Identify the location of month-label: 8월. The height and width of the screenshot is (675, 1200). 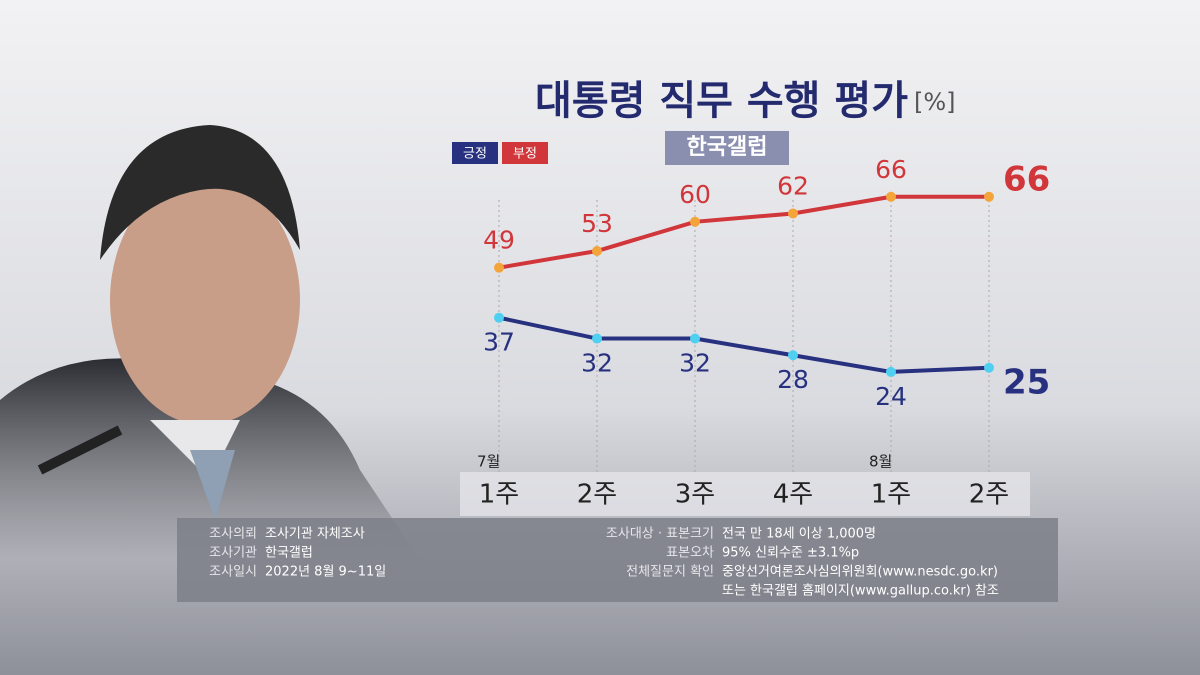
(880, 462).